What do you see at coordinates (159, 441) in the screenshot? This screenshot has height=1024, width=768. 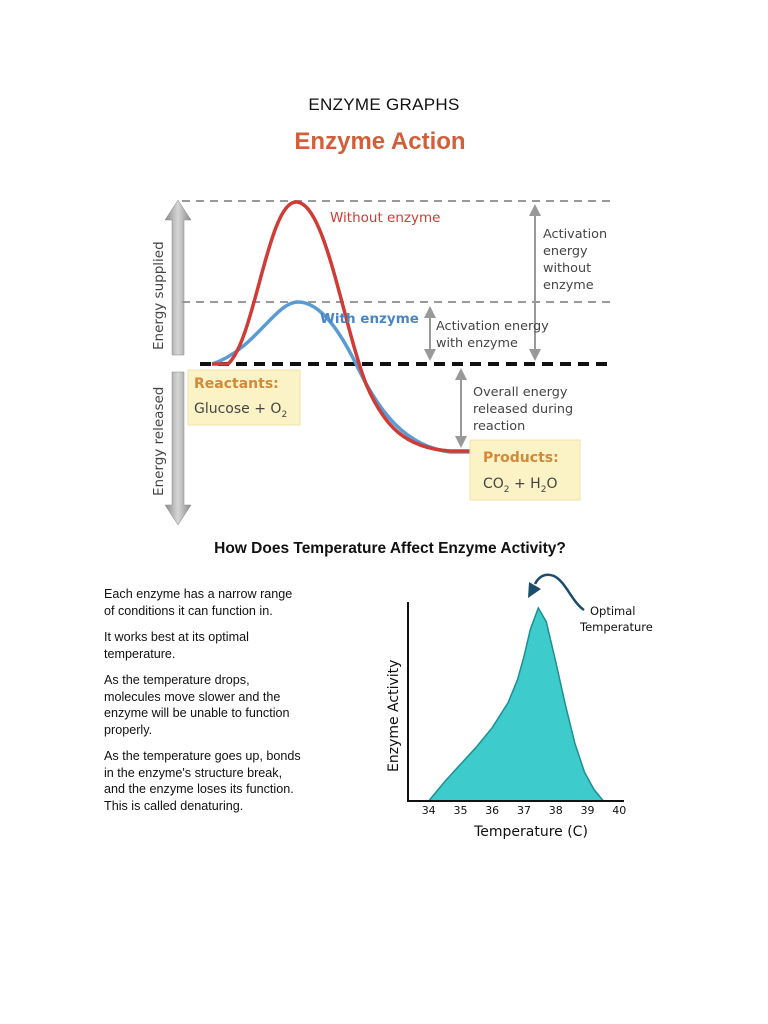 I see `energy-released-label: Energy released` at bounding box center [159, 441].